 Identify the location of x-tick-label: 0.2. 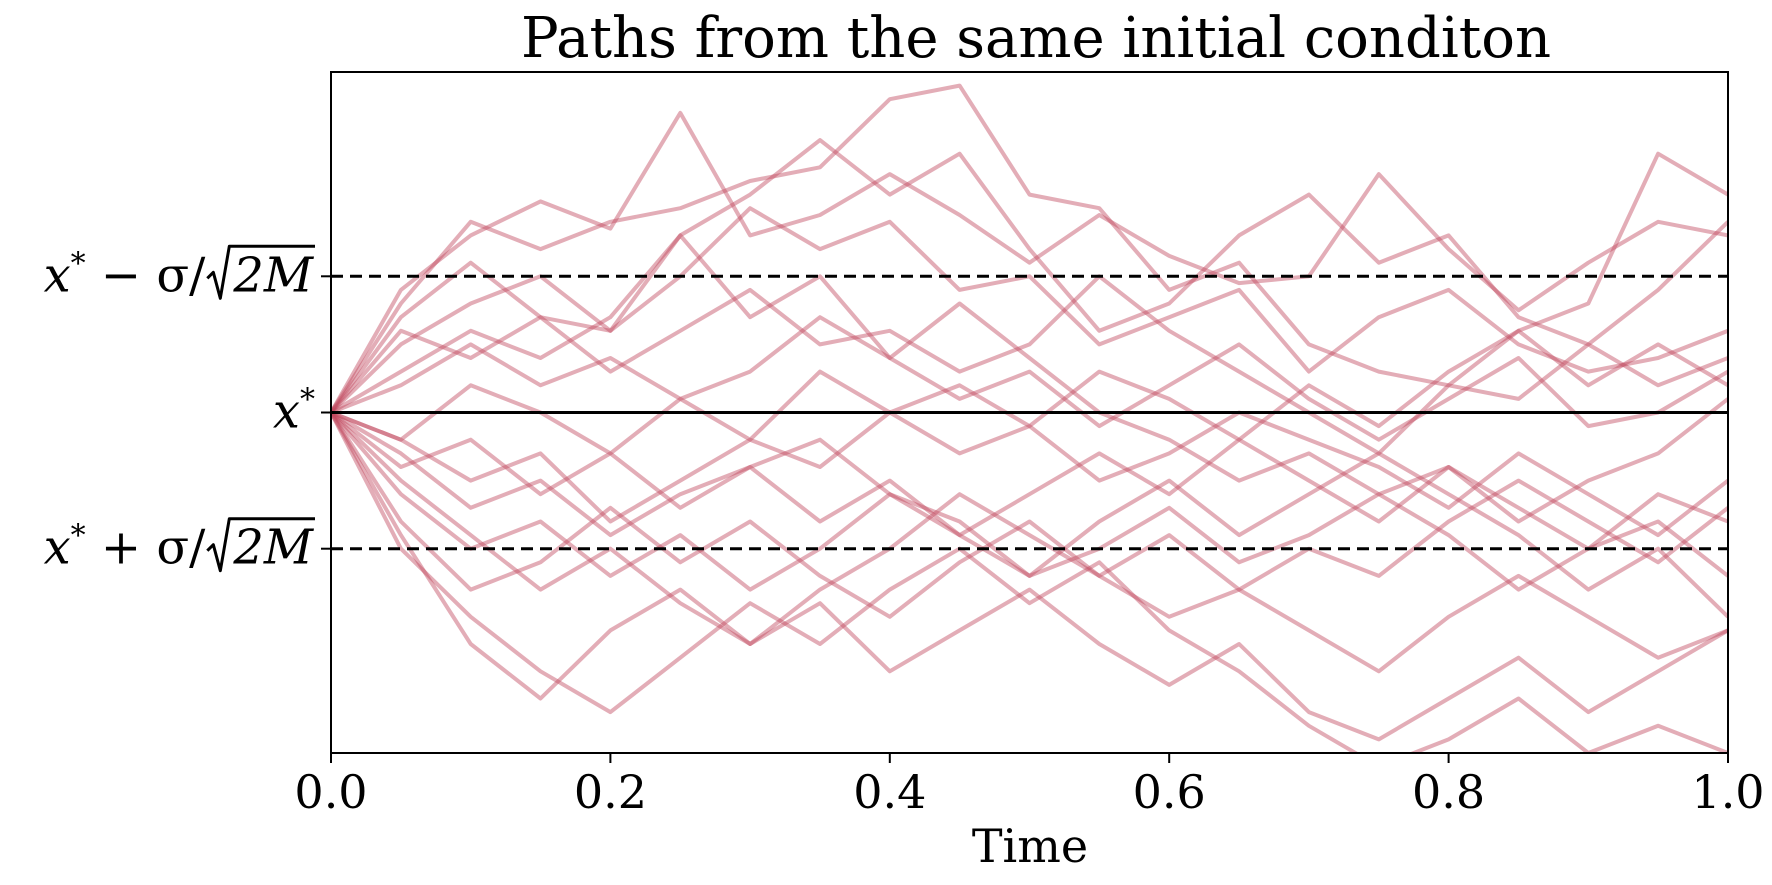
(610, 792).